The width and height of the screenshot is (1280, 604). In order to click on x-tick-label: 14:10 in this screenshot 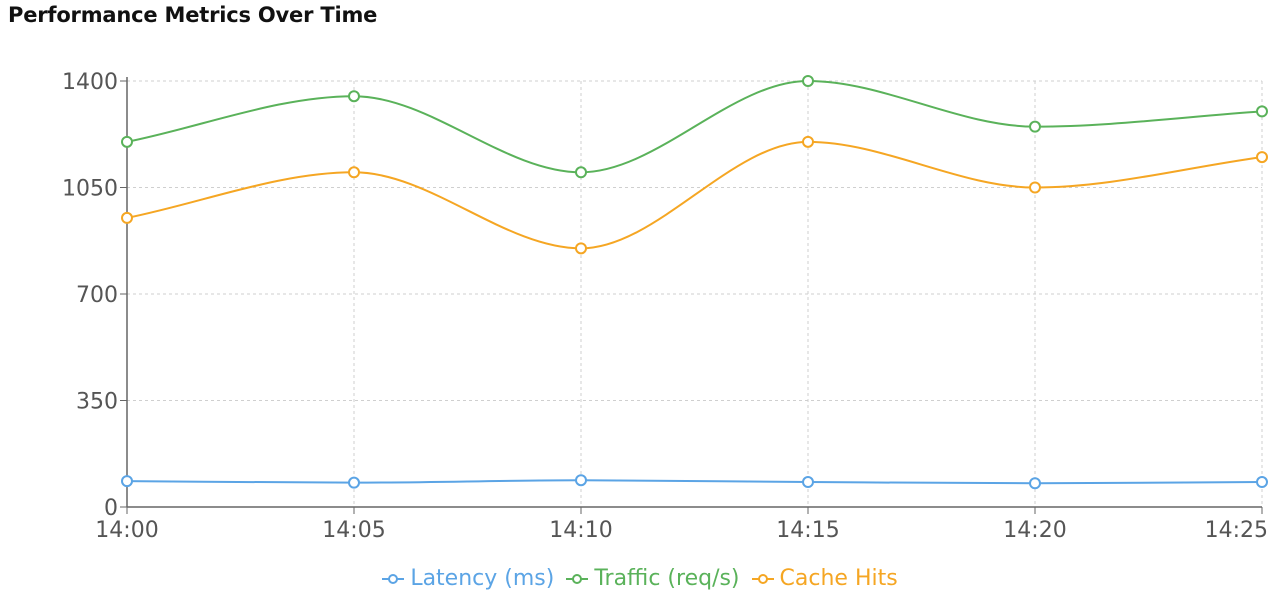, I will do `click(580, 530)`.